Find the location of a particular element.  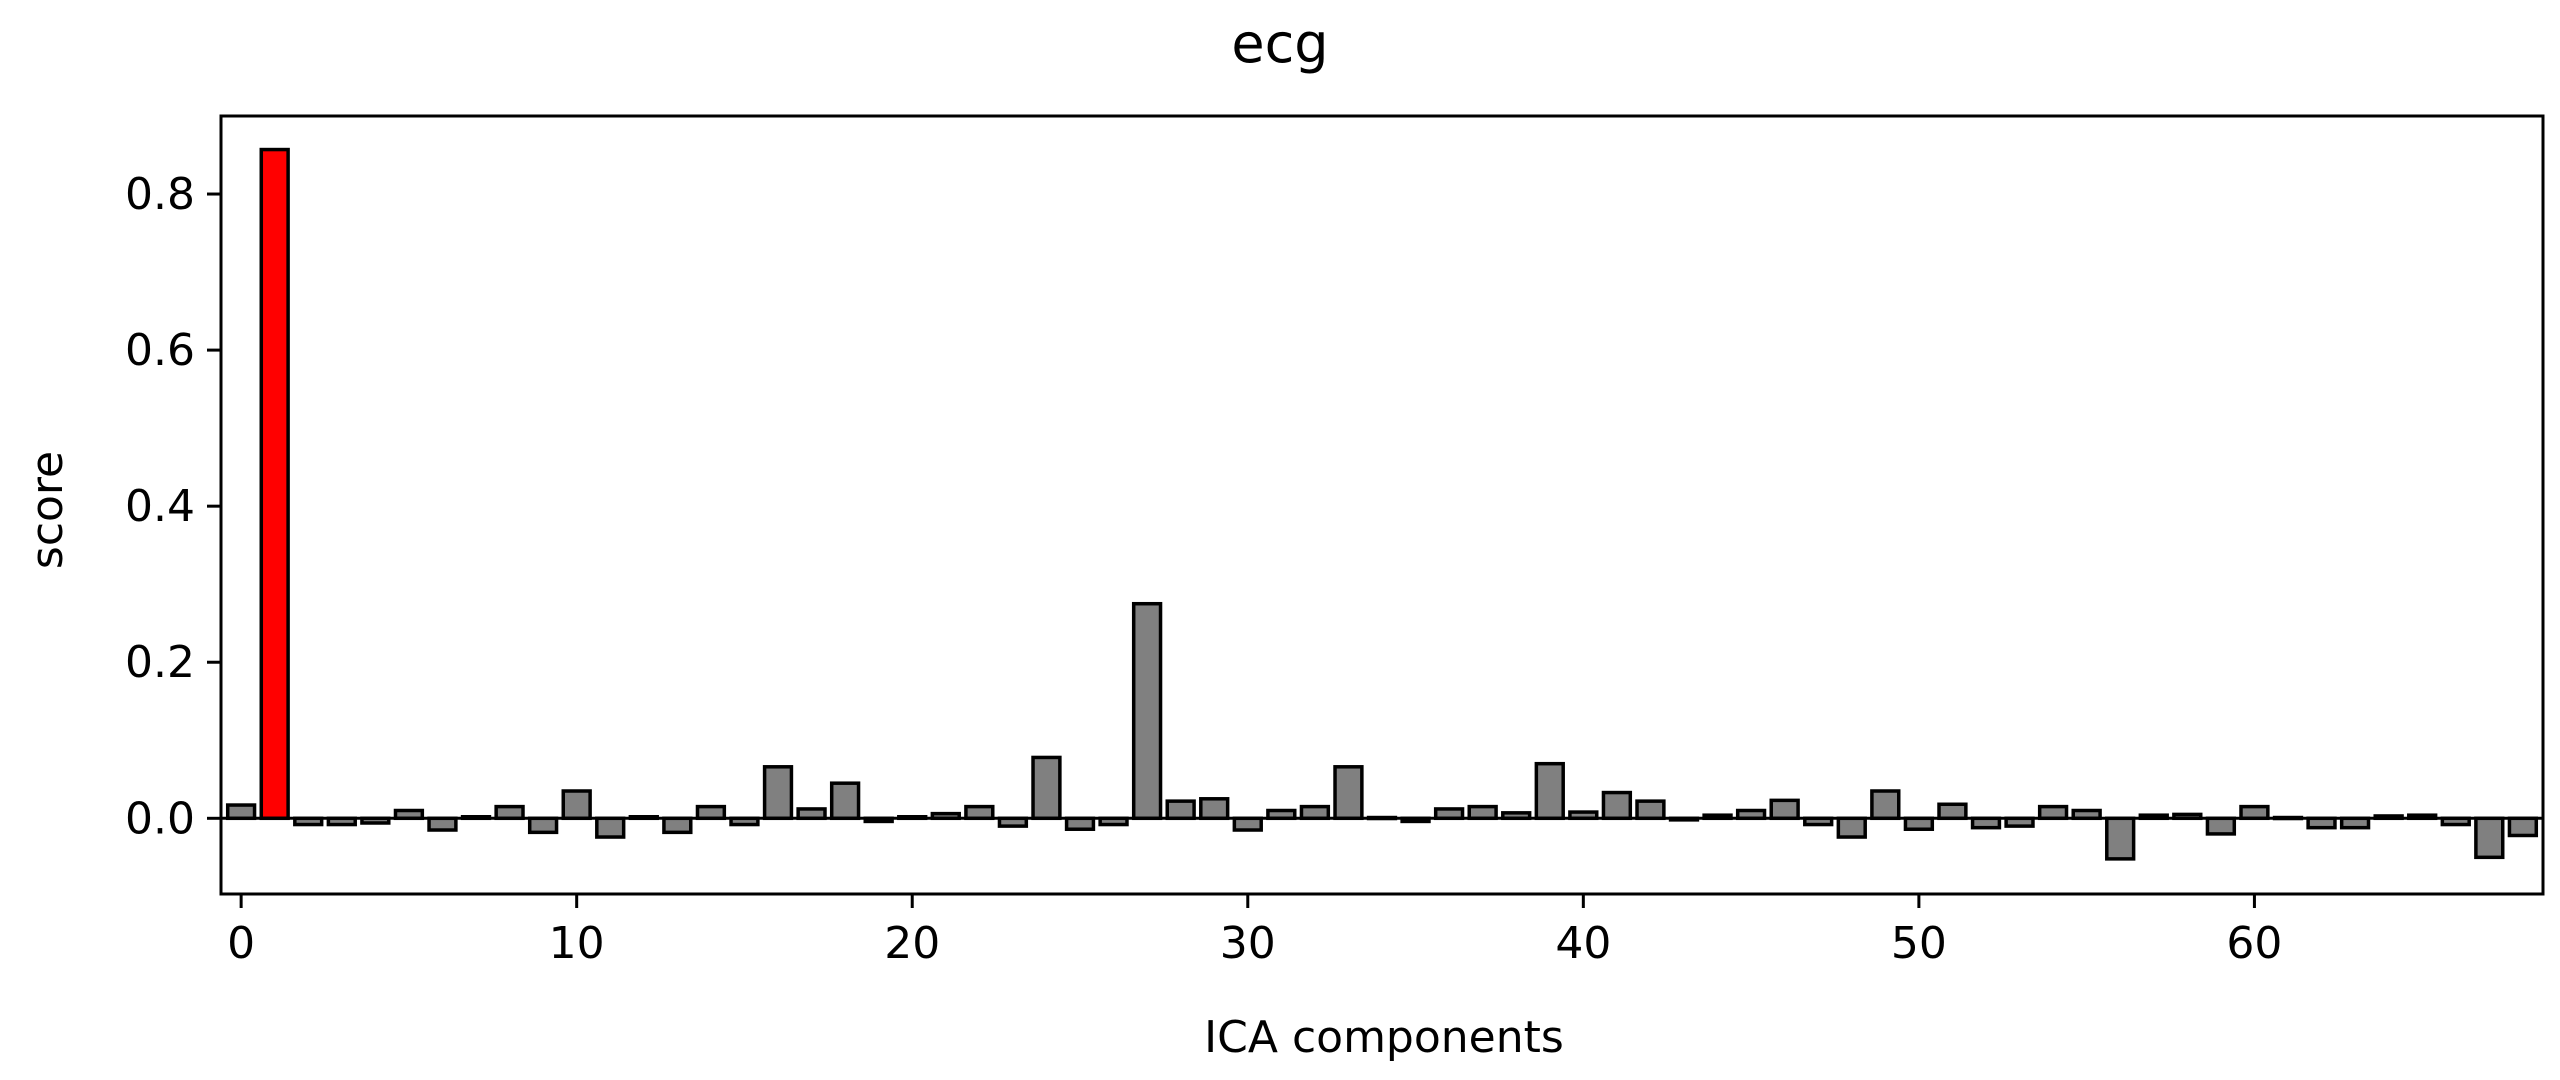

x-axis-ticks: 0 10 20 30 40 50 60 is located at coordinates (1254, 931).